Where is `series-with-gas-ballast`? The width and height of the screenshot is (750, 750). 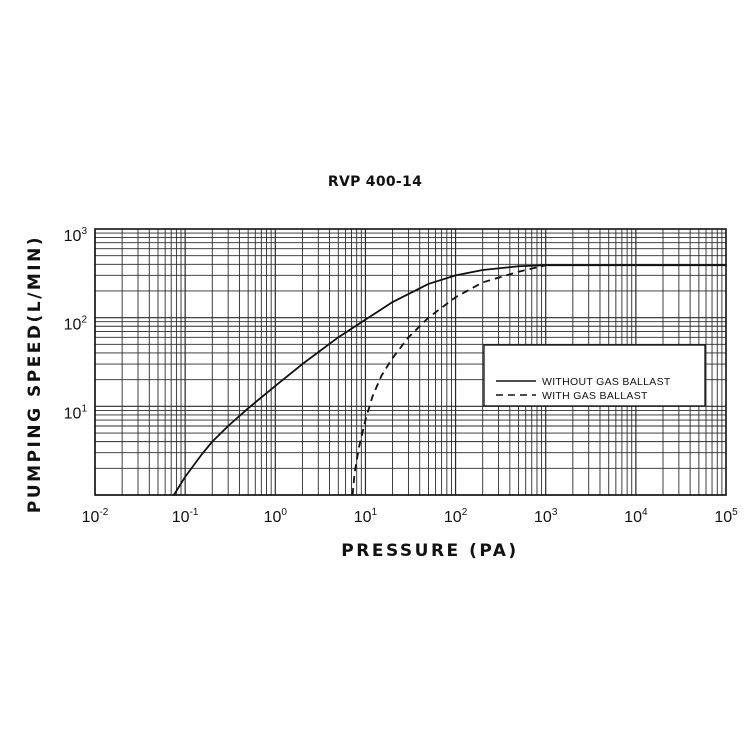 series-with-gas-ballast is located at coordinates (448, 380).